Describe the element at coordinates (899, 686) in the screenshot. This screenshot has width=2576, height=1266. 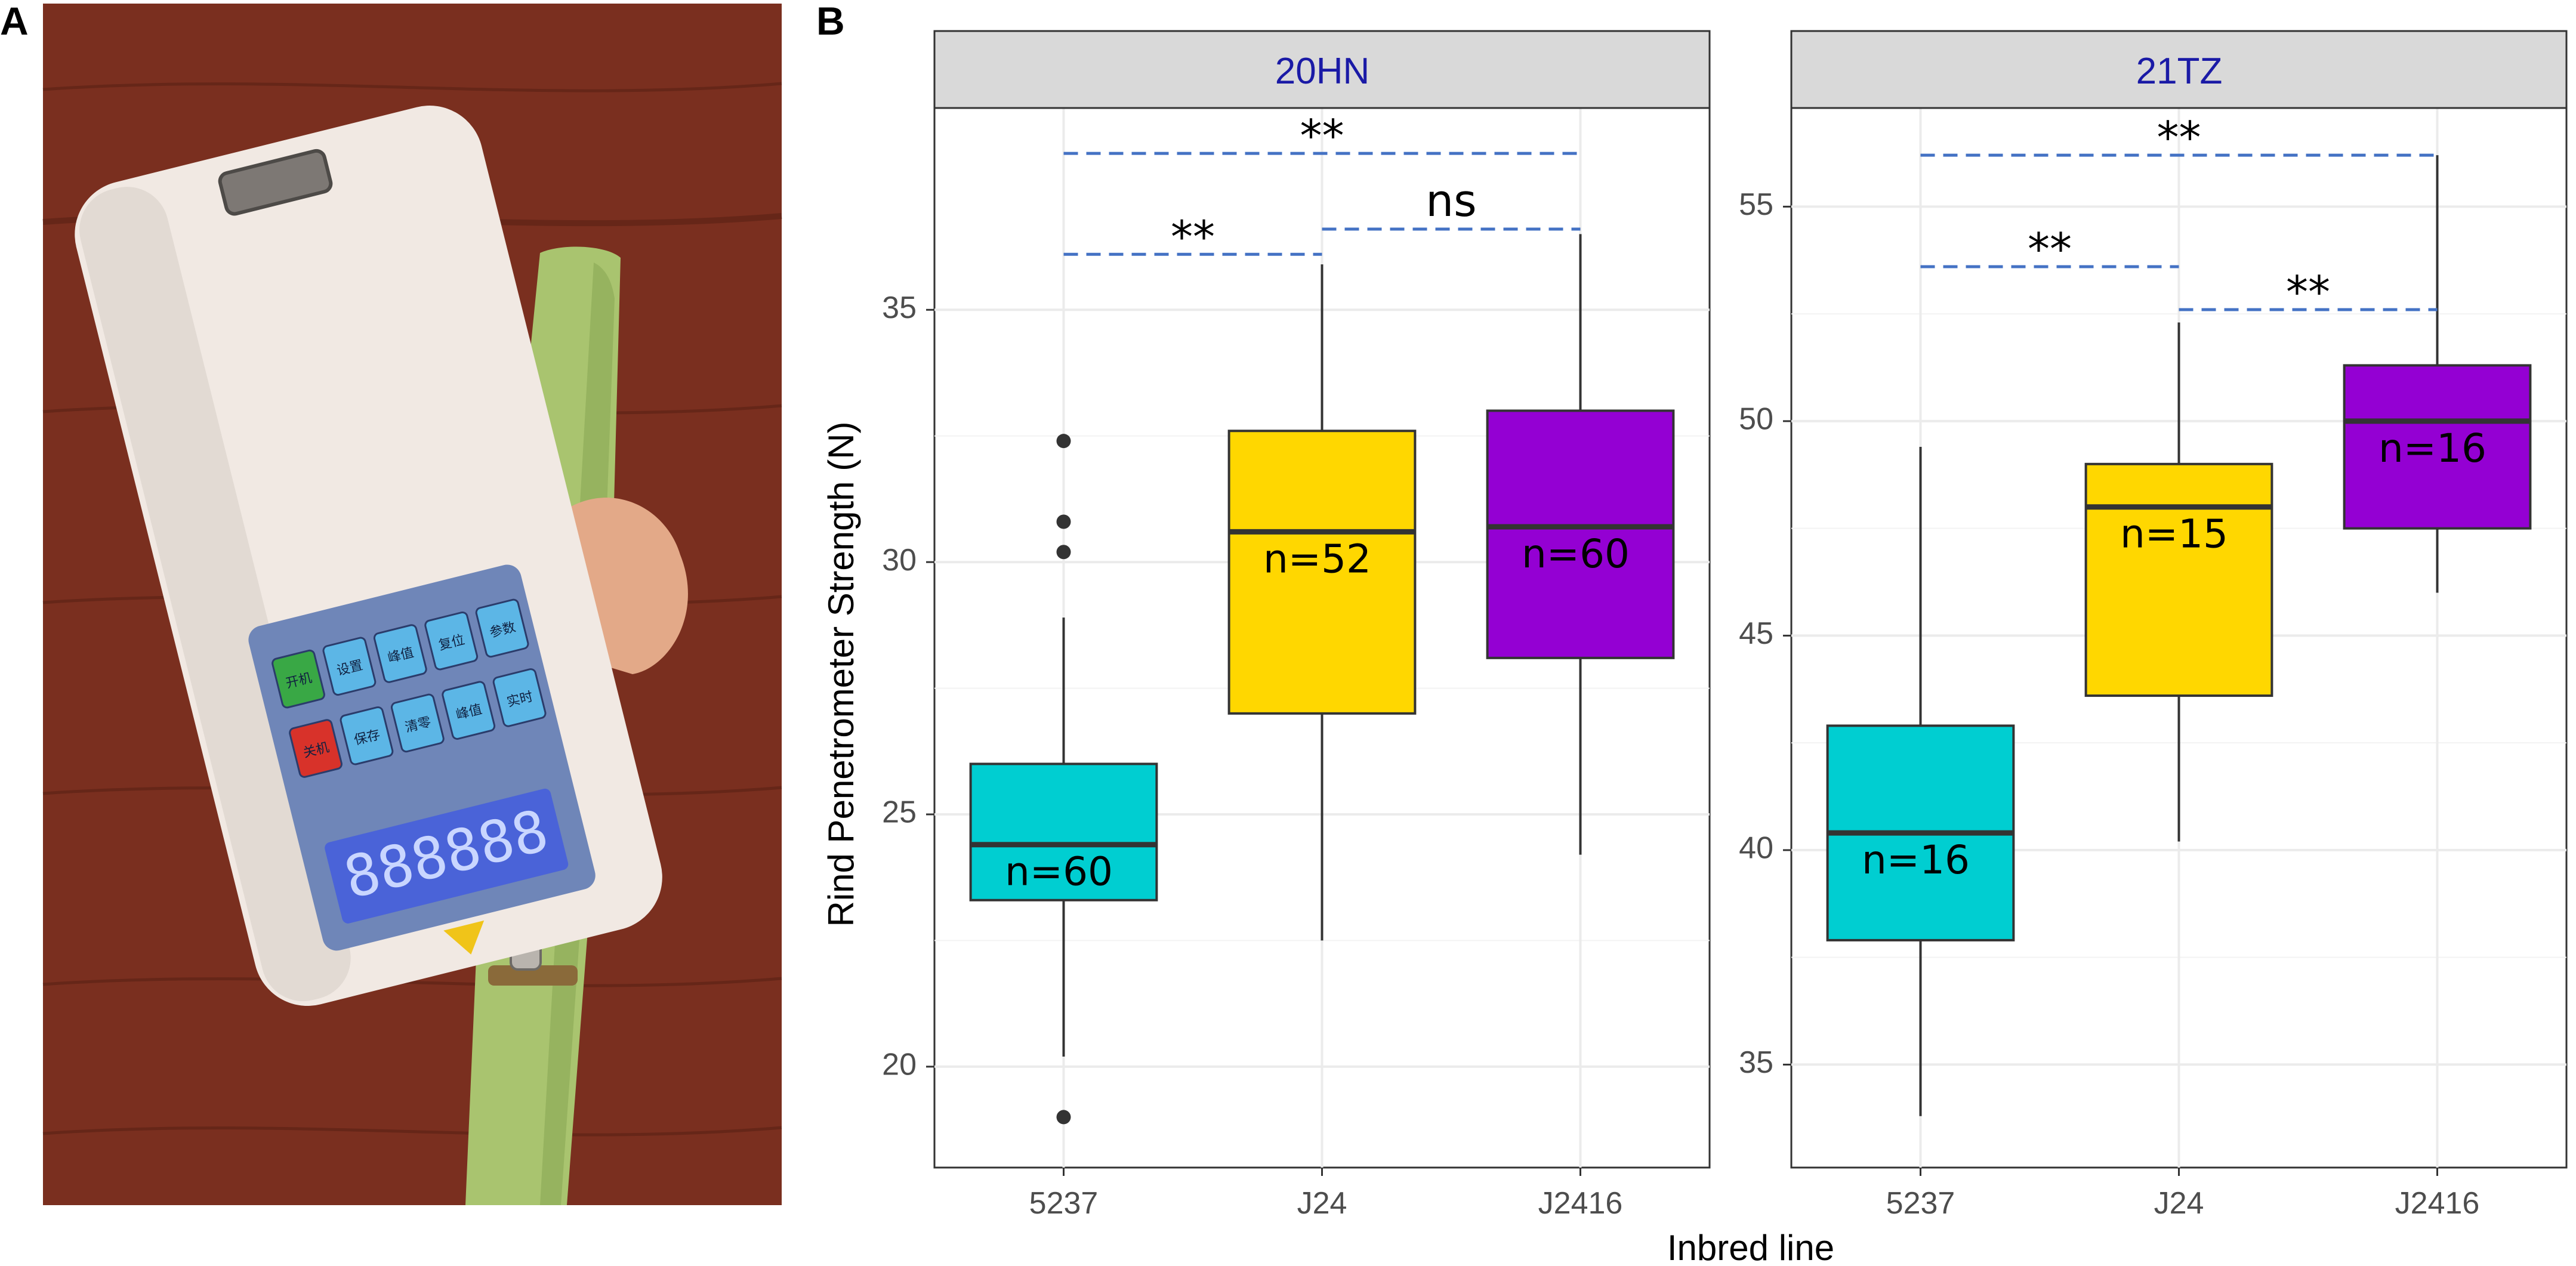
I see `y-axis-ticks-20HN: 20 25 30 35` at that location.